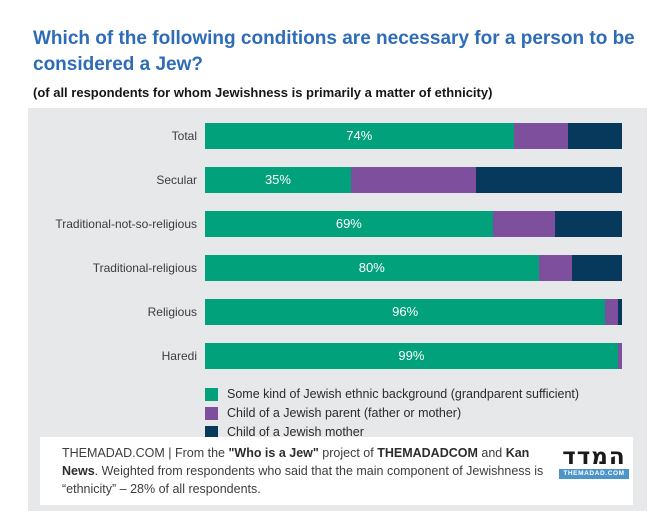  What do you see at coordinates (179, 356) in the screenshot?
I see `category-label: Haredi` at bounding box center [179, 356].